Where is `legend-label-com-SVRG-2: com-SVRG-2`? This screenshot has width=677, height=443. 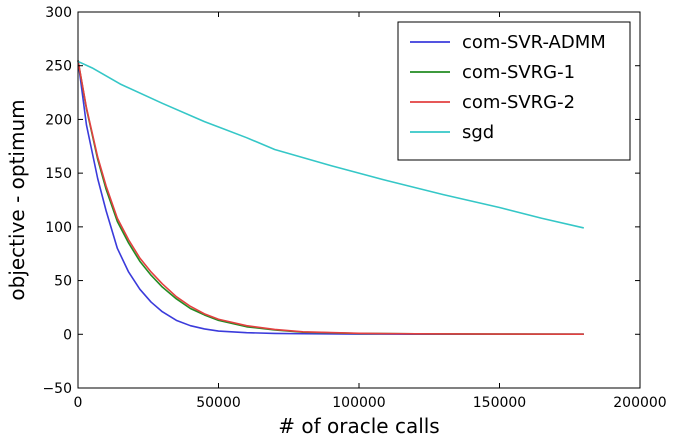 legend-label-com-SVRG-2: com-SVRG-2 is located at coordinates (518, 102).